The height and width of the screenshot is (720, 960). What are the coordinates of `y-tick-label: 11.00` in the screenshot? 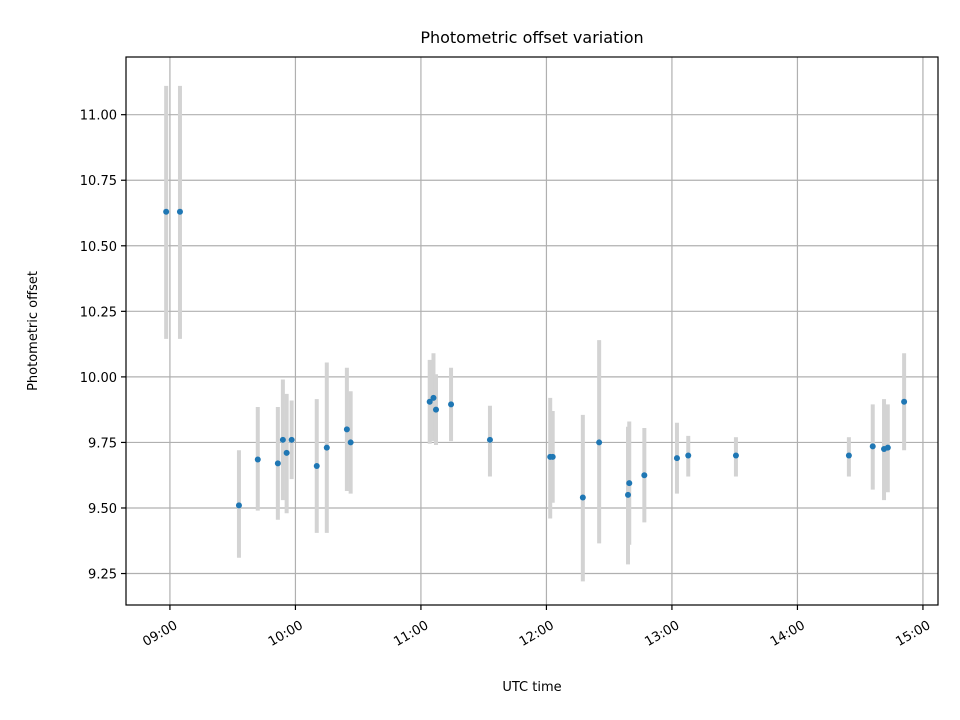 It's located at (98, 116).